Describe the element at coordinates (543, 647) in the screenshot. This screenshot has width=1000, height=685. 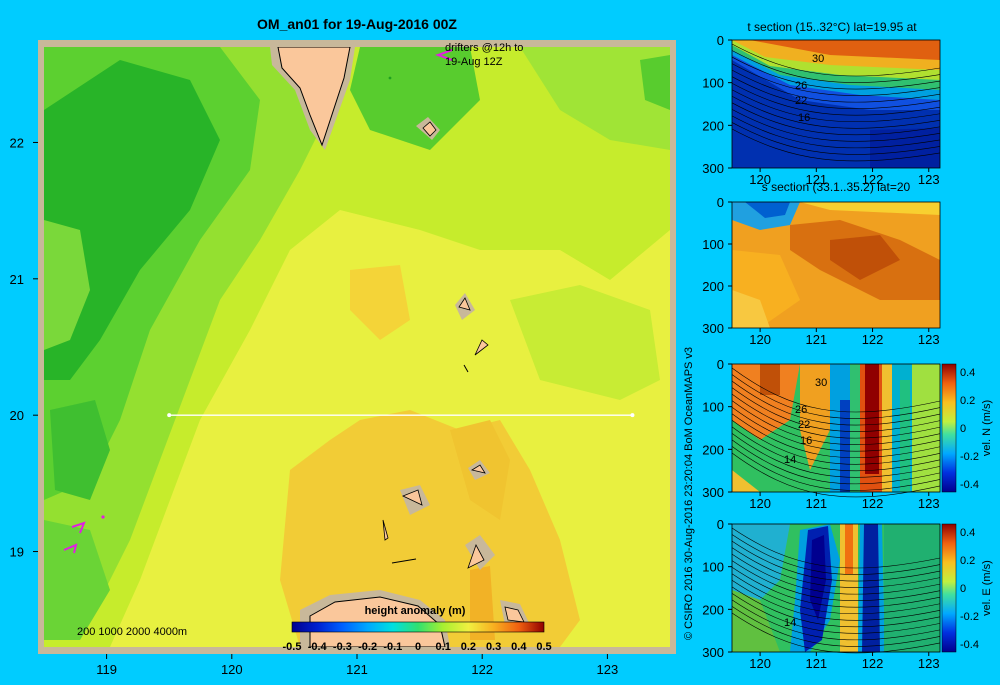
I see `colorbar-tick-label: 0.5` at that location.